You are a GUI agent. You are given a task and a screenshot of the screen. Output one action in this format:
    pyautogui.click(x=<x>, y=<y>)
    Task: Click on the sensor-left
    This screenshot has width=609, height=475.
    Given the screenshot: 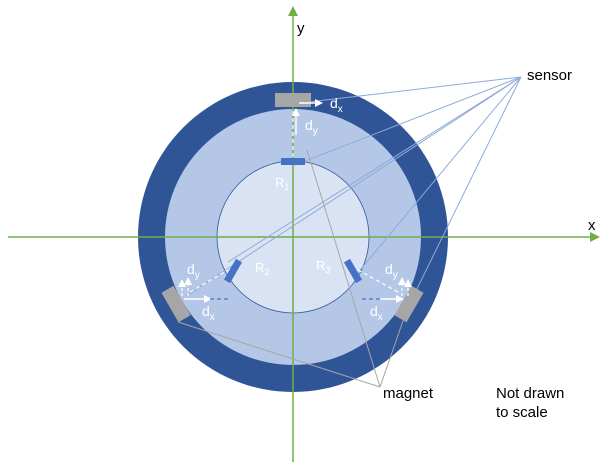 What is the action you would take?
    pyautogui.click(x=176, y=304)
    